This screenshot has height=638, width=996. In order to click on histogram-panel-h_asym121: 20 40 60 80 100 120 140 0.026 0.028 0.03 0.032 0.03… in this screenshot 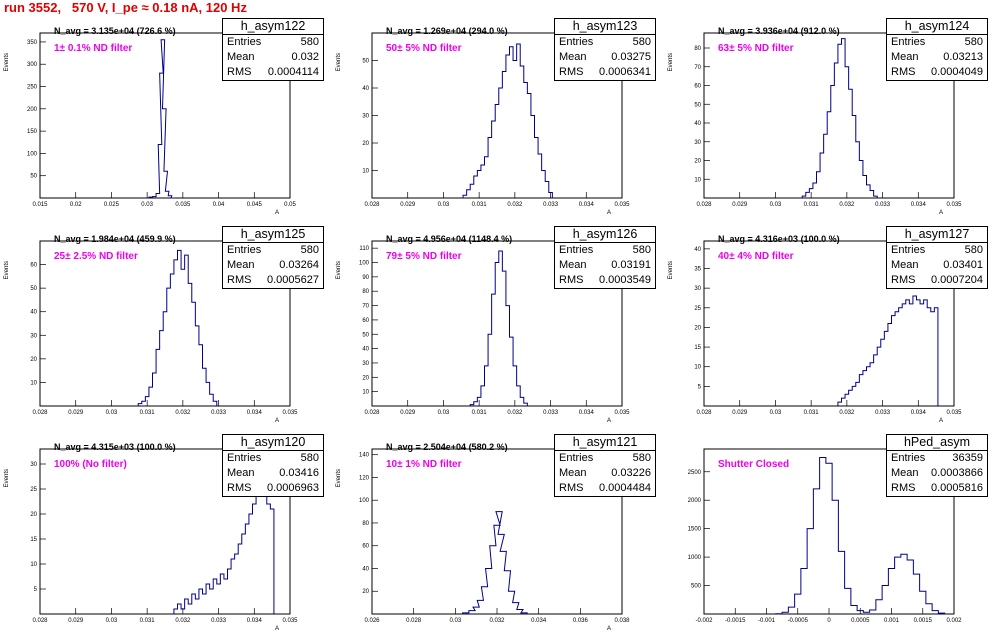, I will do `click(498, 534)`.